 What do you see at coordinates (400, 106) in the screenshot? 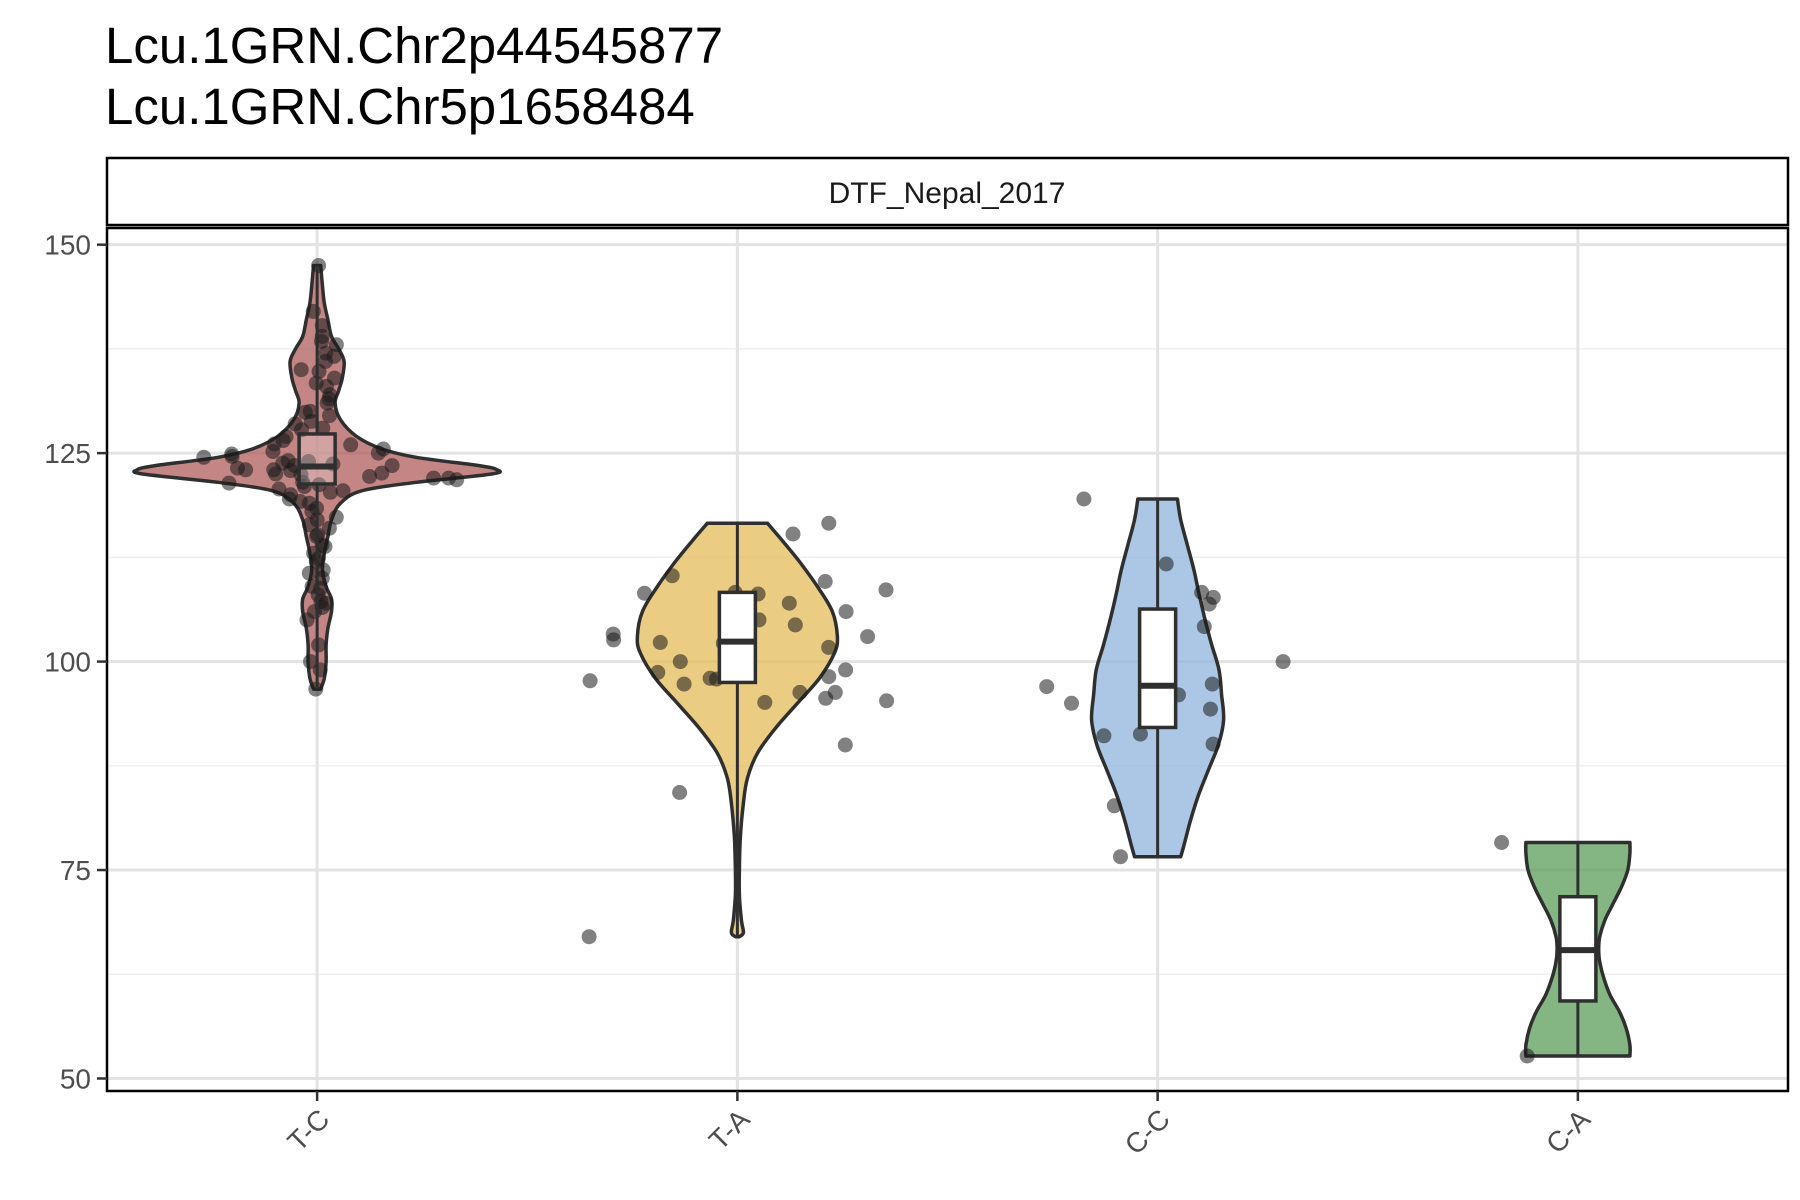
I see `chart-title-line-2: Lcu.1GRN.Chr5p1658484` at bounding box center [400, 106].